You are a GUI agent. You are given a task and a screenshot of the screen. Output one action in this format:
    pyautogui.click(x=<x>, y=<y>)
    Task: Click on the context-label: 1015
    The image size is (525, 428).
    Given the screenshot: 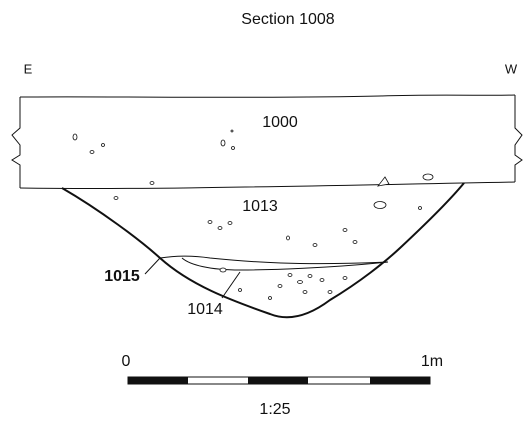 What is the action you would take?
    pyautogui.click(x=122, y=276)
    